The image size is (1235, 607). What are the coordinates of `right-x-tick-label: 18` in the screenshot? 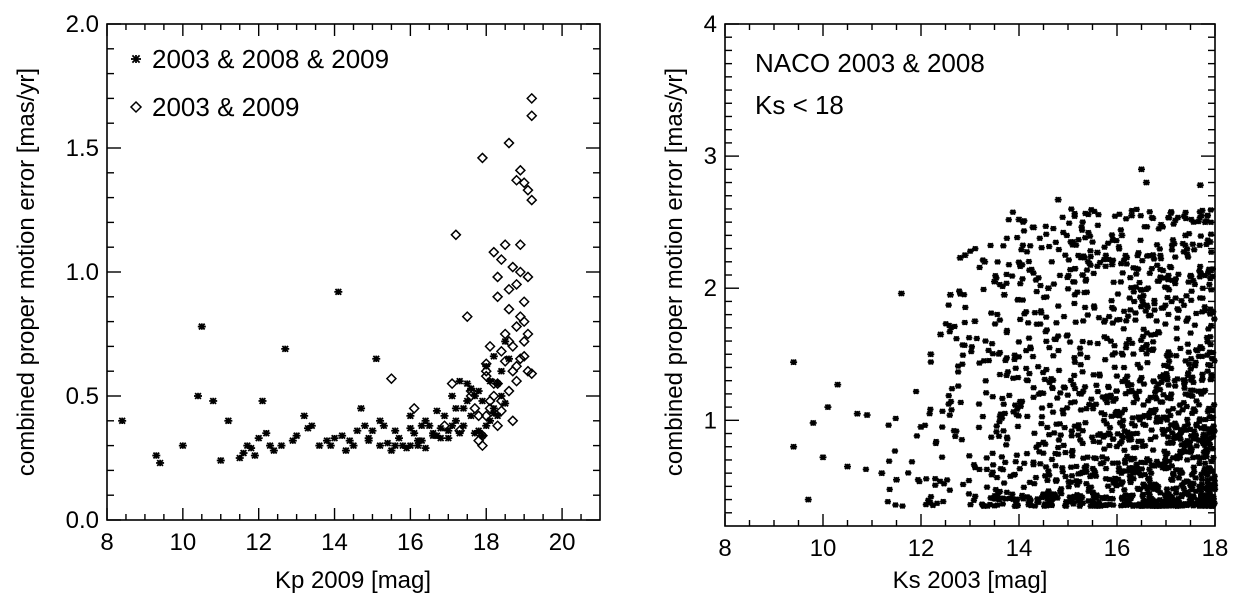 It's located at (1215, 548).